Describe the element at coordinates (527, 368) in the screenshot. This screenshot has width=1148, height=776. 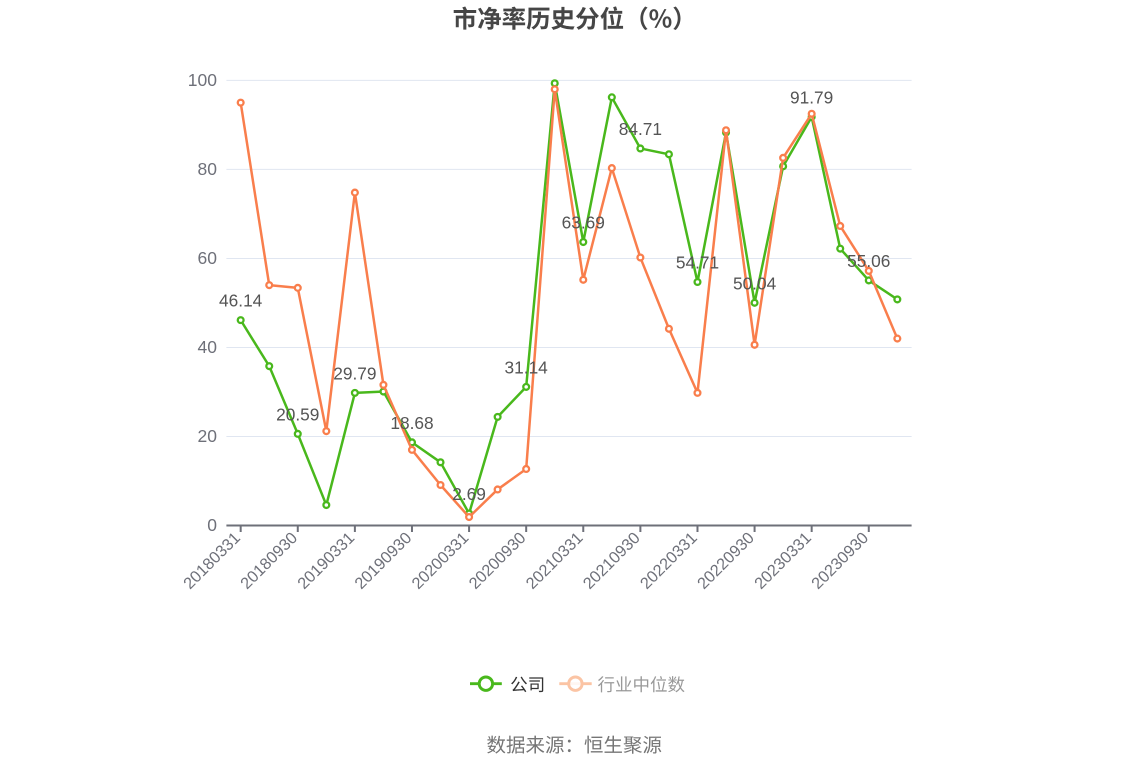
I see `svg-text: 31.14` at that location.